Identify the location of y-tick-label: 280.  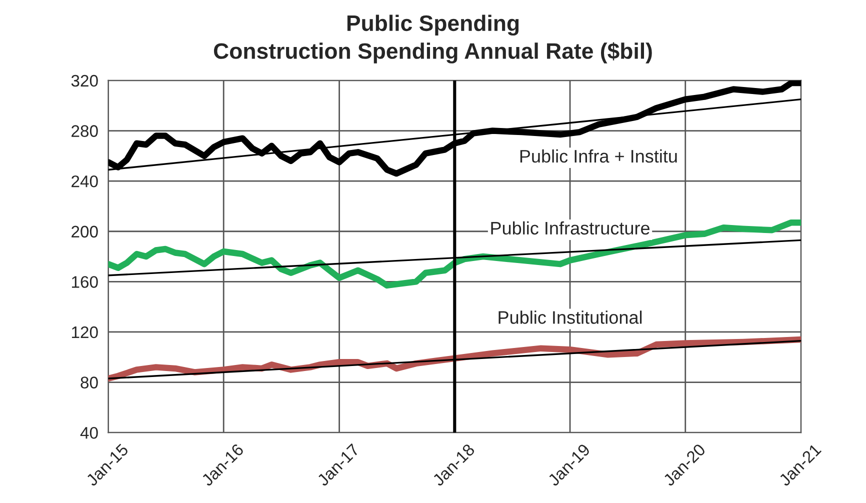
(85, 131).